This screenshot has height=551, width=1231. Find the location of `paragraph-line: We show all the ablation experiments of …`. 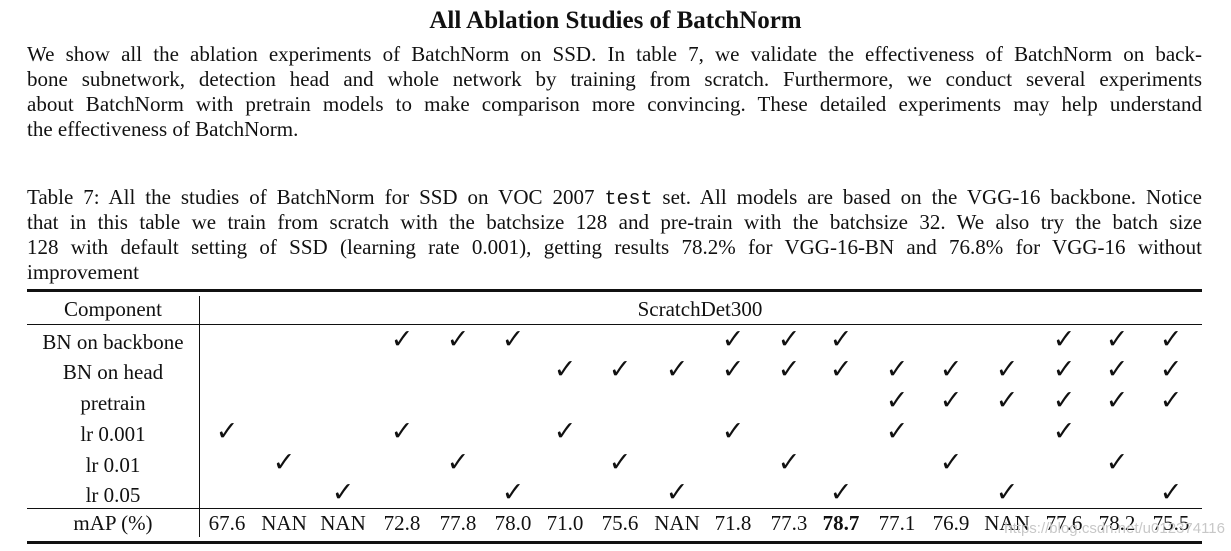

paragraph-line: We show all the ablation experiments of … is located at coordinates (614, 54).